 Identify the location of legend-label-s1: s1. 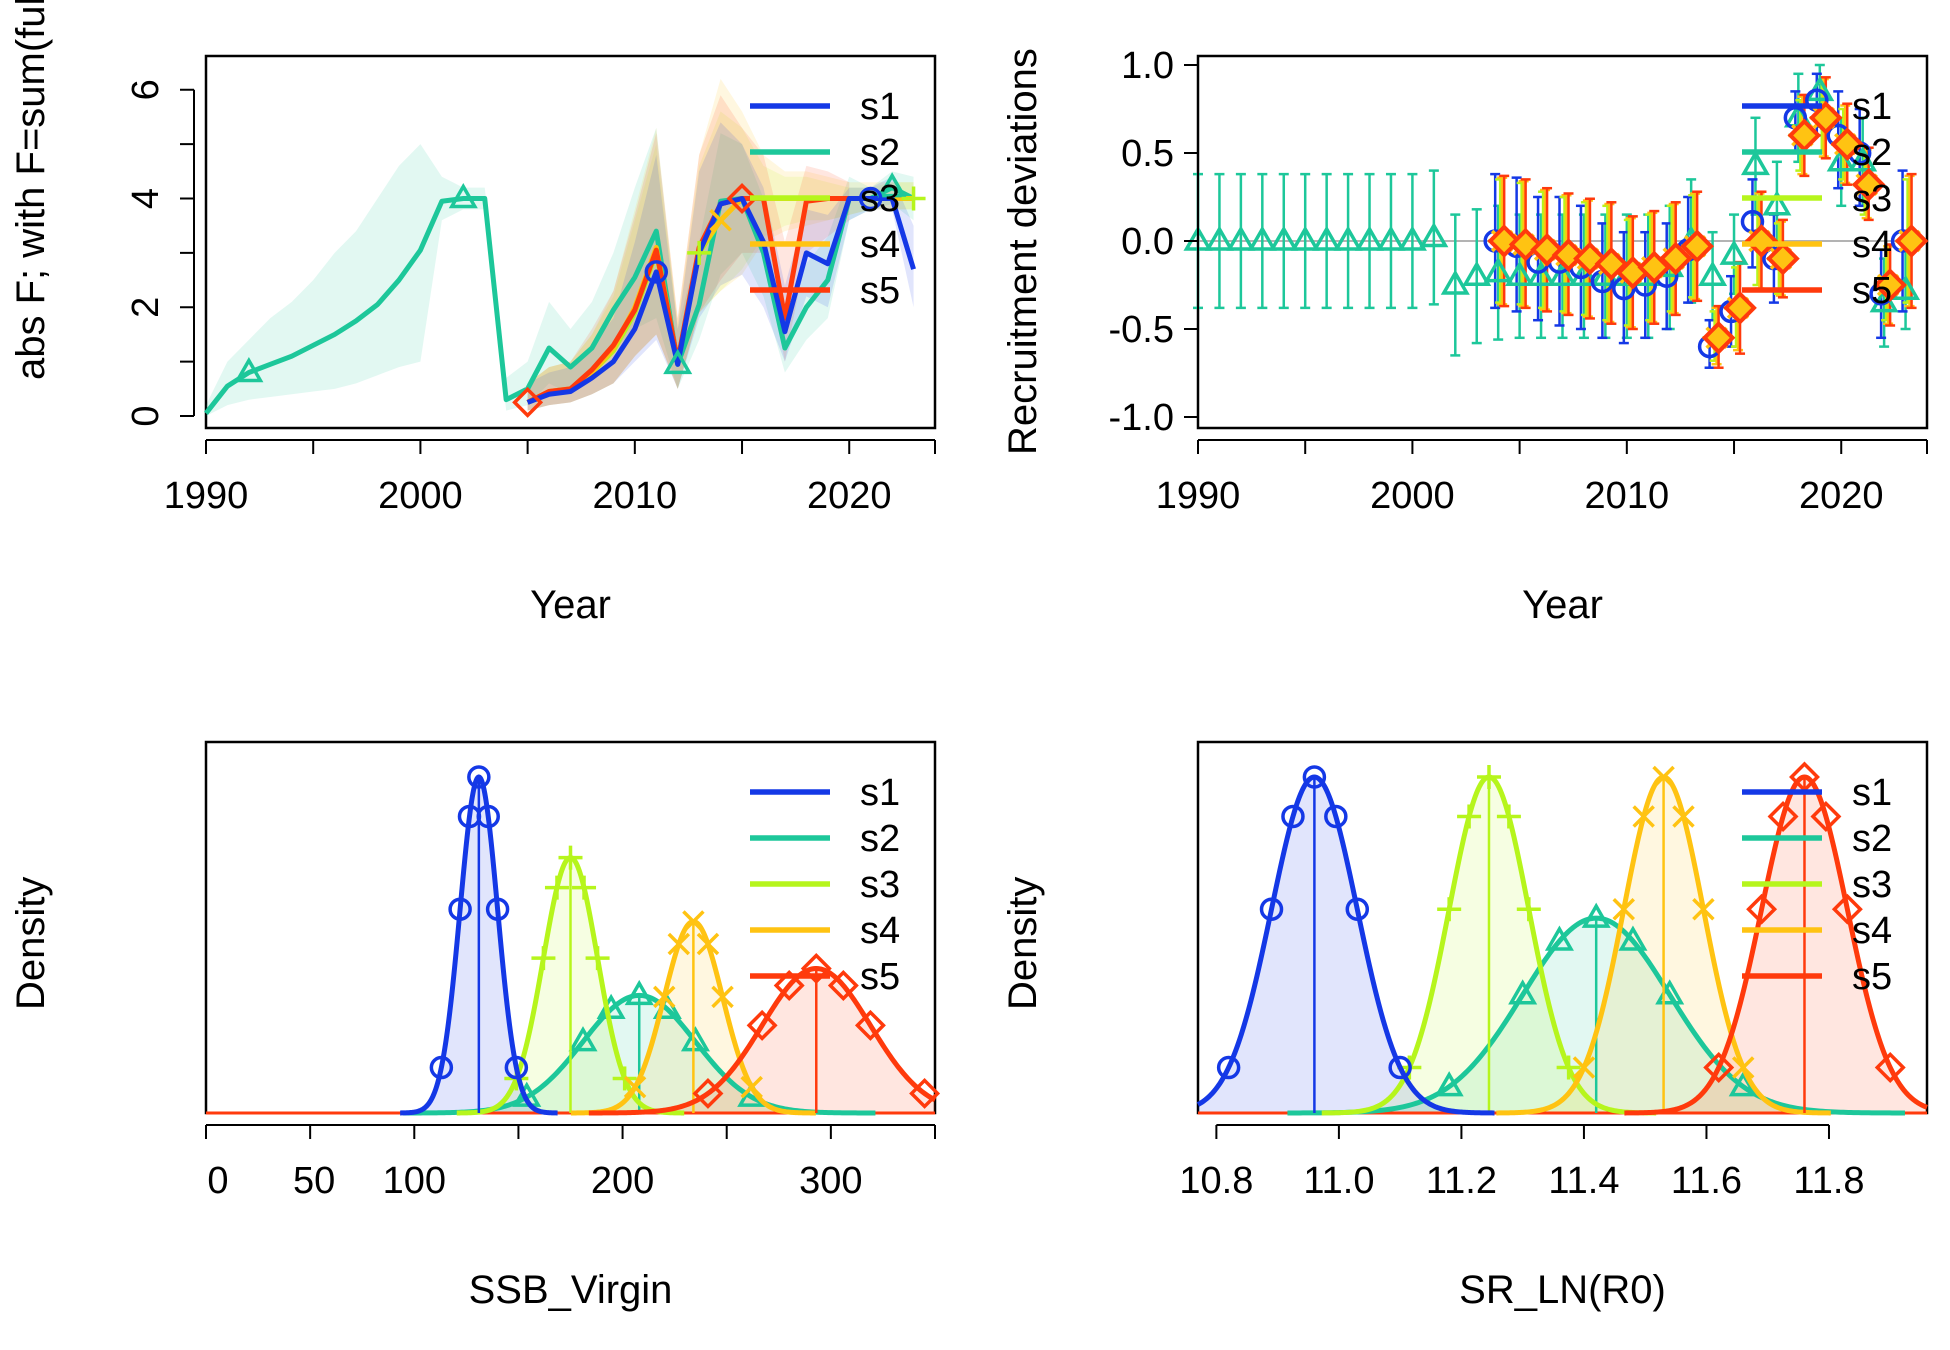
(1872, 793).